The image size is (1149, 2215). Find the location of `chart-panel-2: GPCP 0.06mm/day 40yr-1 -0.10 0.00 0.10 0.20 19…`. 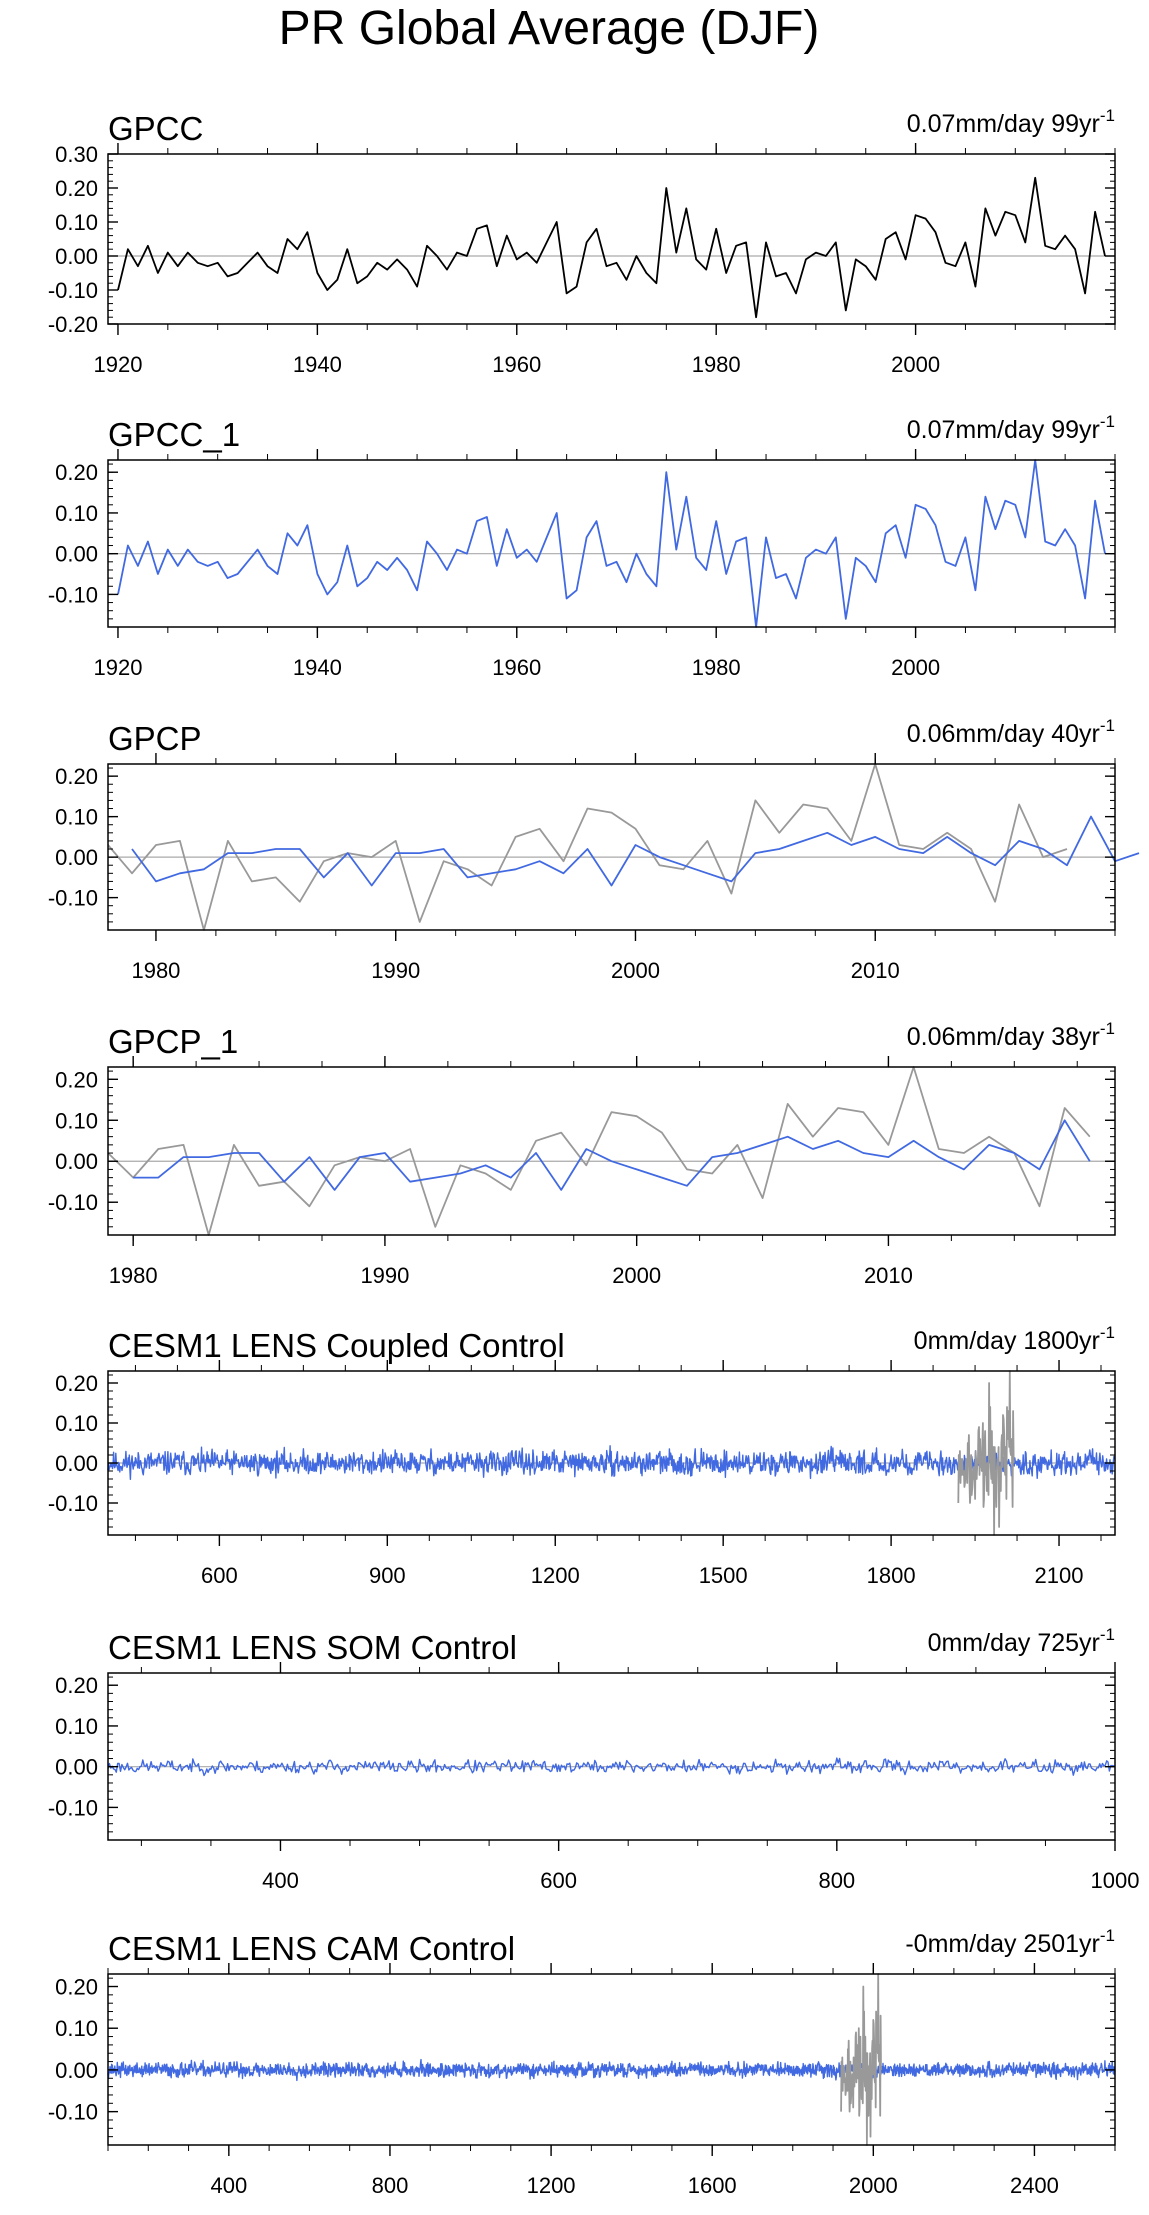

chart-panel-2: GPCP 0.06mm/day 40yr-1 -0.10 0.00 0.10 0.20 19… is located at coordinates (594, 849).